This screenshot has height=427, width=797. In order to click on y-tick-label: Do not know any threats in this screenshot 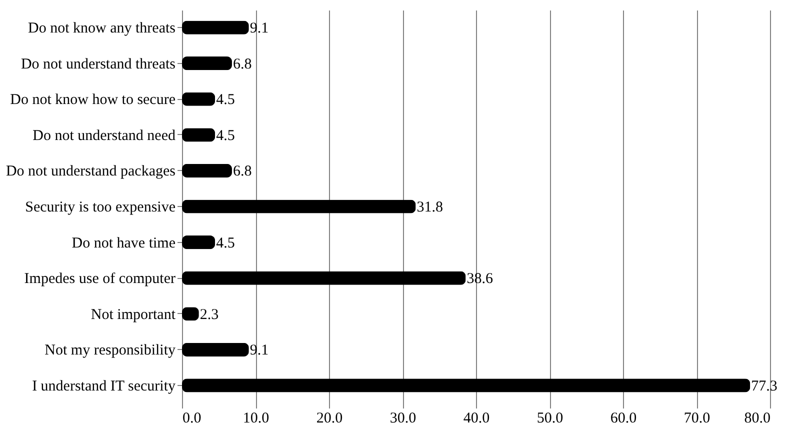, I will do `click(102, 28)`.